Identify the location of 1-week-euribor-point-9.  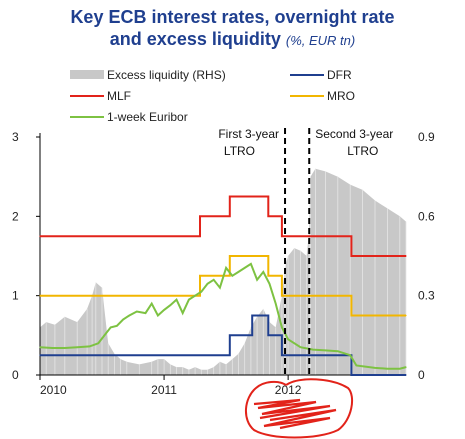
(123, 319).